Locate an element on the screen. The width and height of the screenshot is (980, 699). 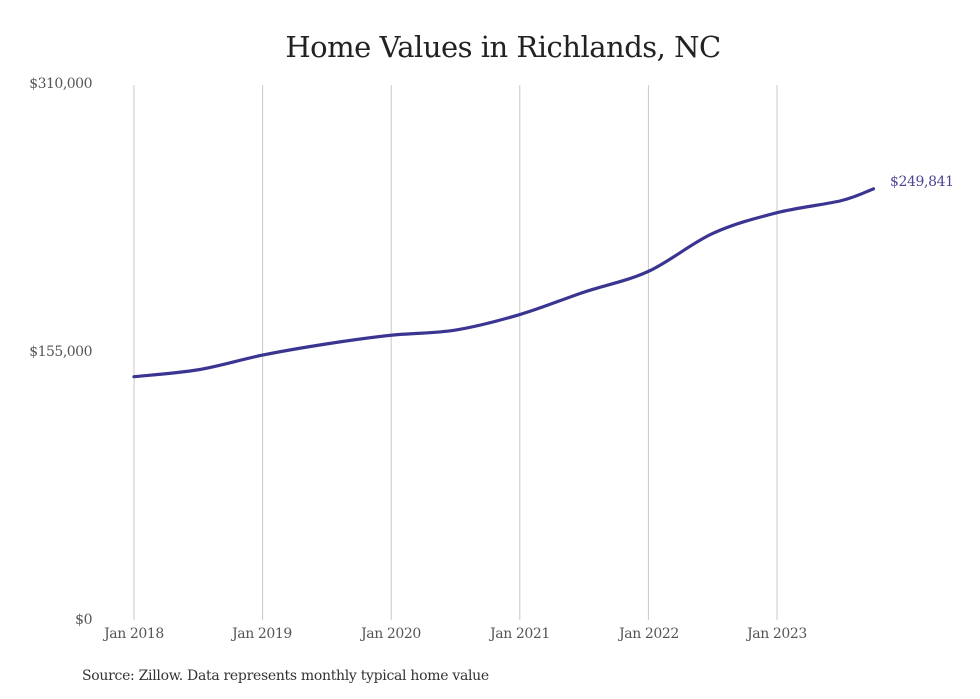
end-value-label: $249,841 is located at coordinates (922, 182).